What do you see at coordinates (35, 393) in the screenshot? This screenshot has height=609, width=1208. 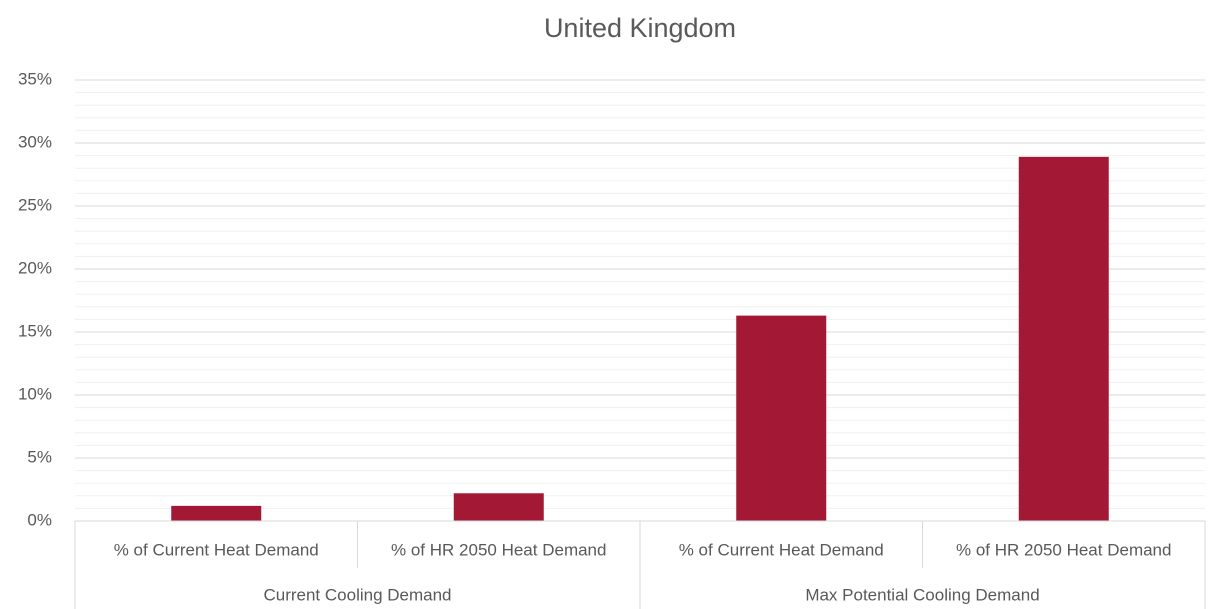 I see `y-tick-label: 10%` at bounding box center [35, 393].